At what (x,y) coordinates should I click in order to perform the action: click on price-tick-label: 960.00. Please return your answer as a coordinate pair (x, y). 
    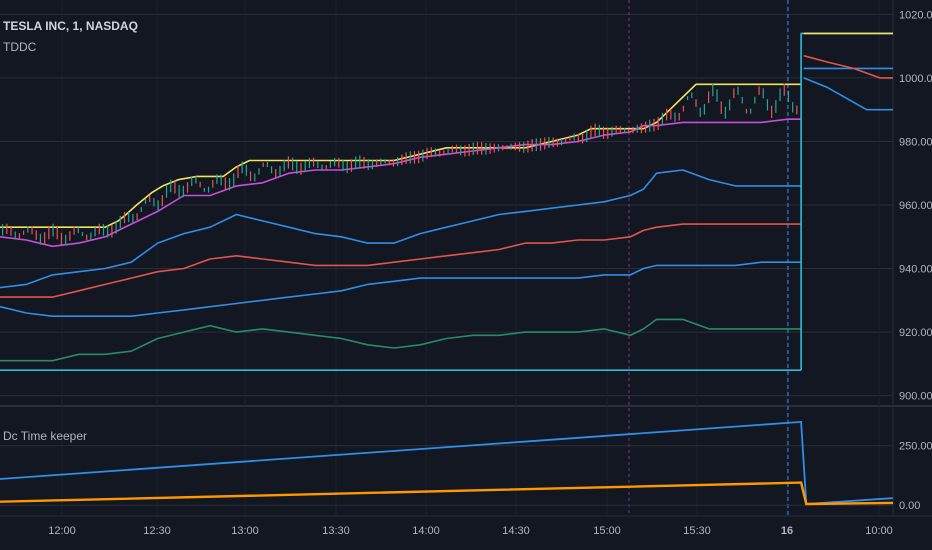
    Looking at the image, I should click on (915, 206).